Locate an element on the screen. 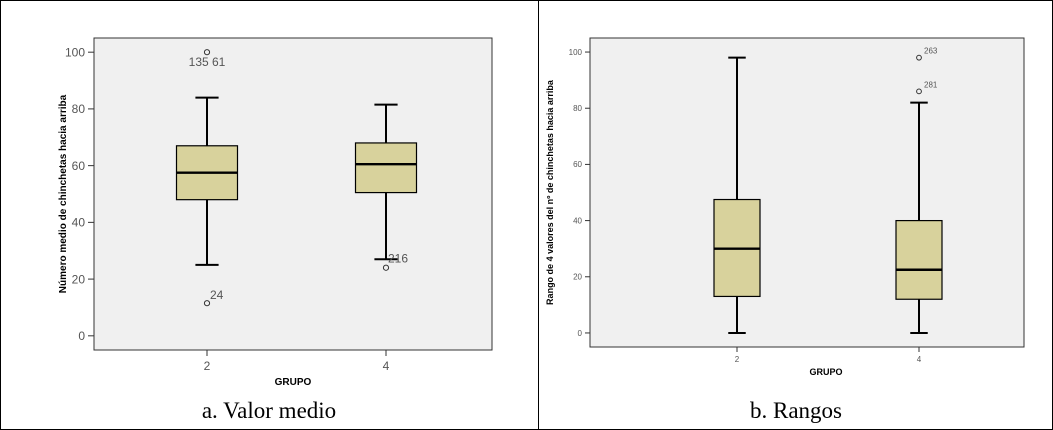 Image resolution: width=1053 pixels, height=430 pixels. outlier-label: 135 61 is located at coordinates (207, 62).